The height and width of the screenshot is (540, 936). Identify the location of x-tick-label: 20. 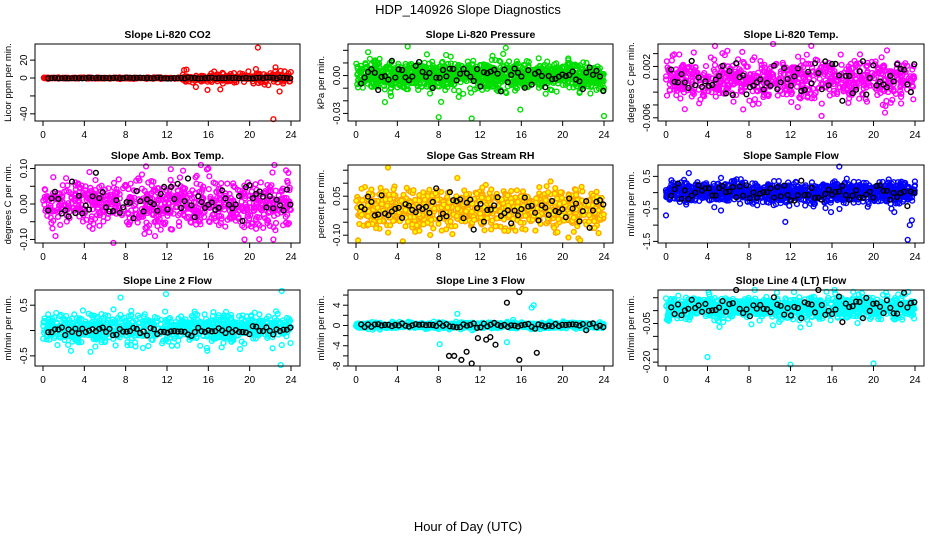
(250, 257).